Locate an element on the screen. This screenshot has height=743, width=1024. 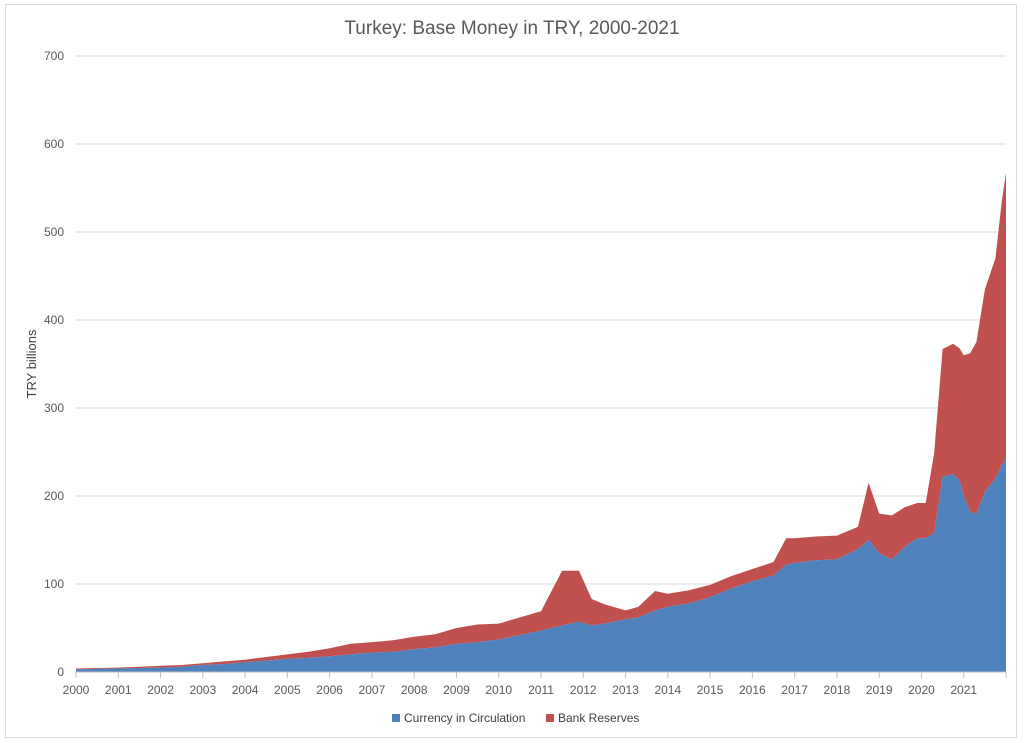
chart-title: Turkey: Base Money in TRY, 2000-2021 is located at coordinates (511, 28).